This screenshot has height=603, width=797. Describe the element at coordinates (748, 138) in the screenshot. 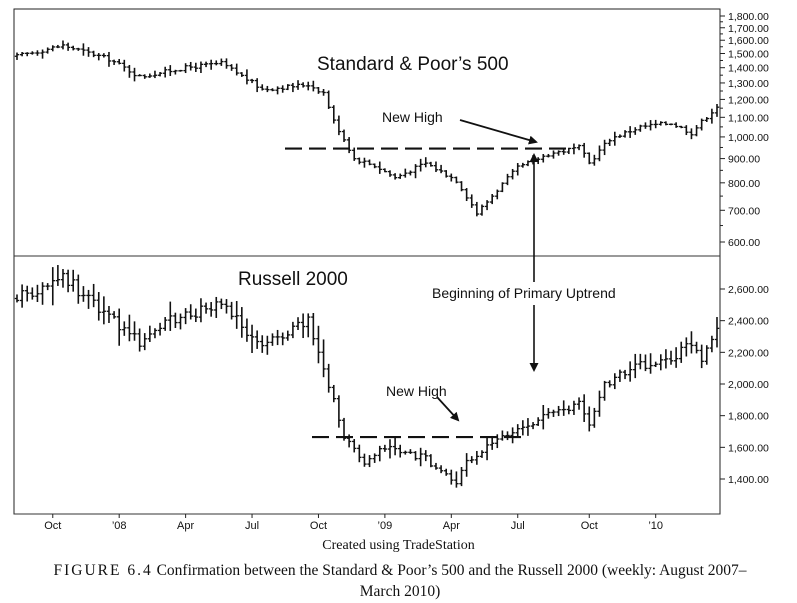

I see `sp500-y-tick-label: 1,000.00` at that location.